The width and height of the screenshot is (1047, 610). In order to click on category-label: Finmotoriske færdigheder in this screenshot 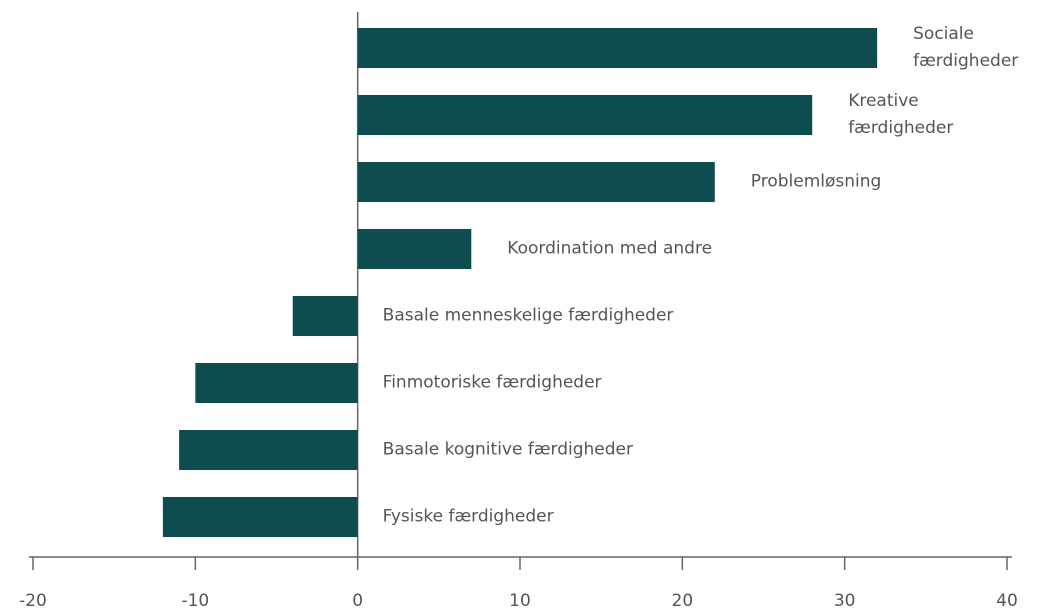, I will do `click(492, 382)`.